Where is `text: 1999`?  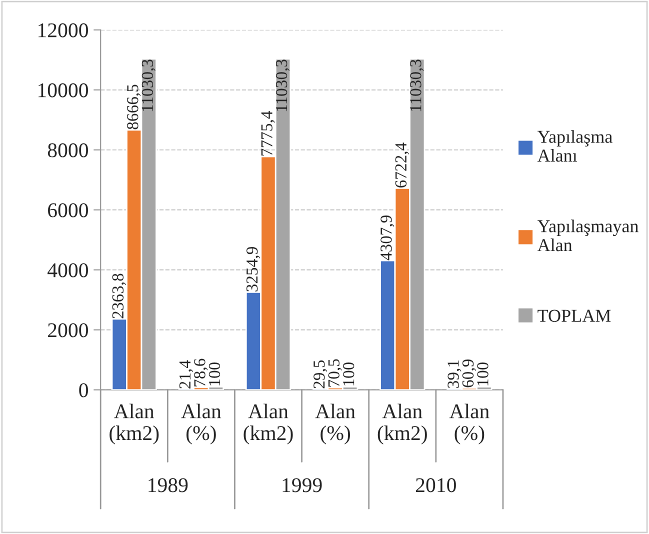
text: 1999 is located at coordinates (302, 485).